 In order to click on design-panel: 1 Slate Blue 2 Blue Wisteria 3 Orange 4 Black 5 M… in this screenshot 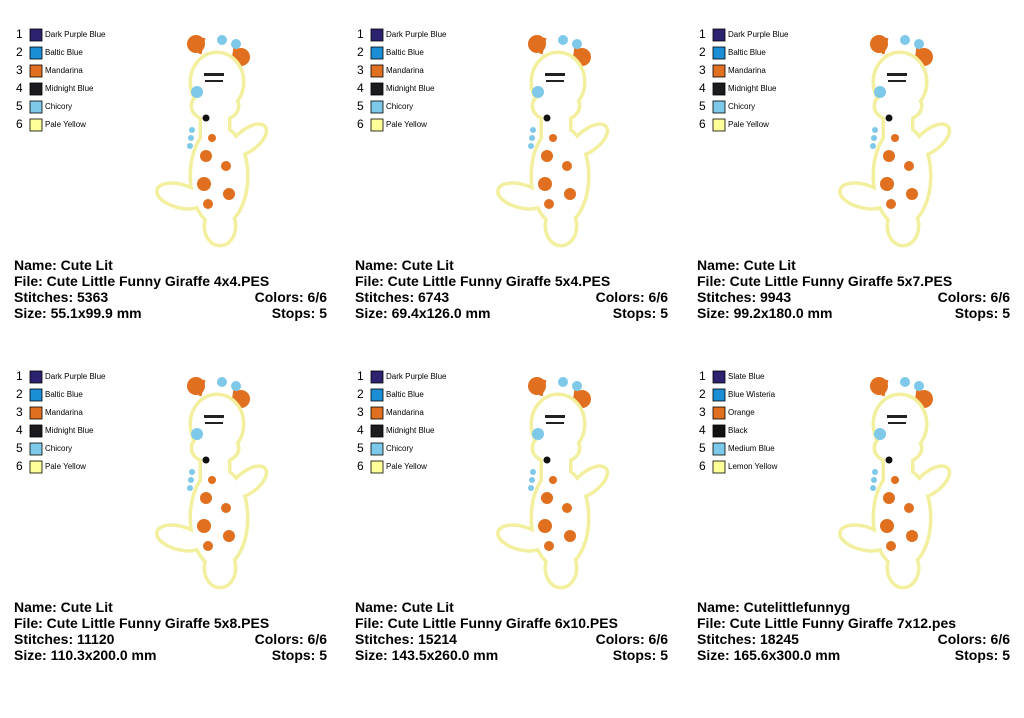, I will do `click(853, 516)`.